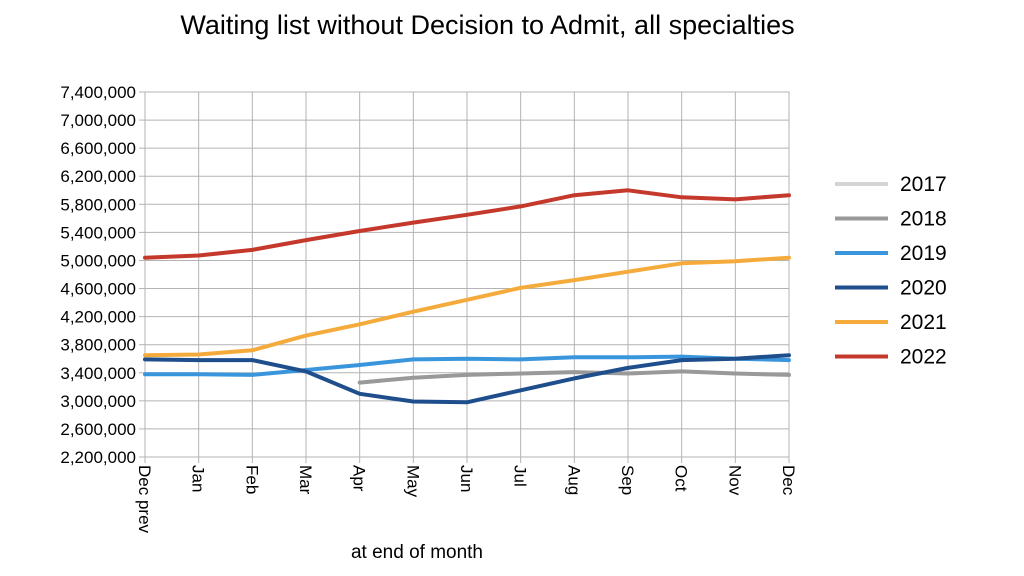 This screenshot has height=576, width=1024. Describe the element at coordinates (923, 219) in the screenshot. I see `legend-label-2018: 2018` at that location.